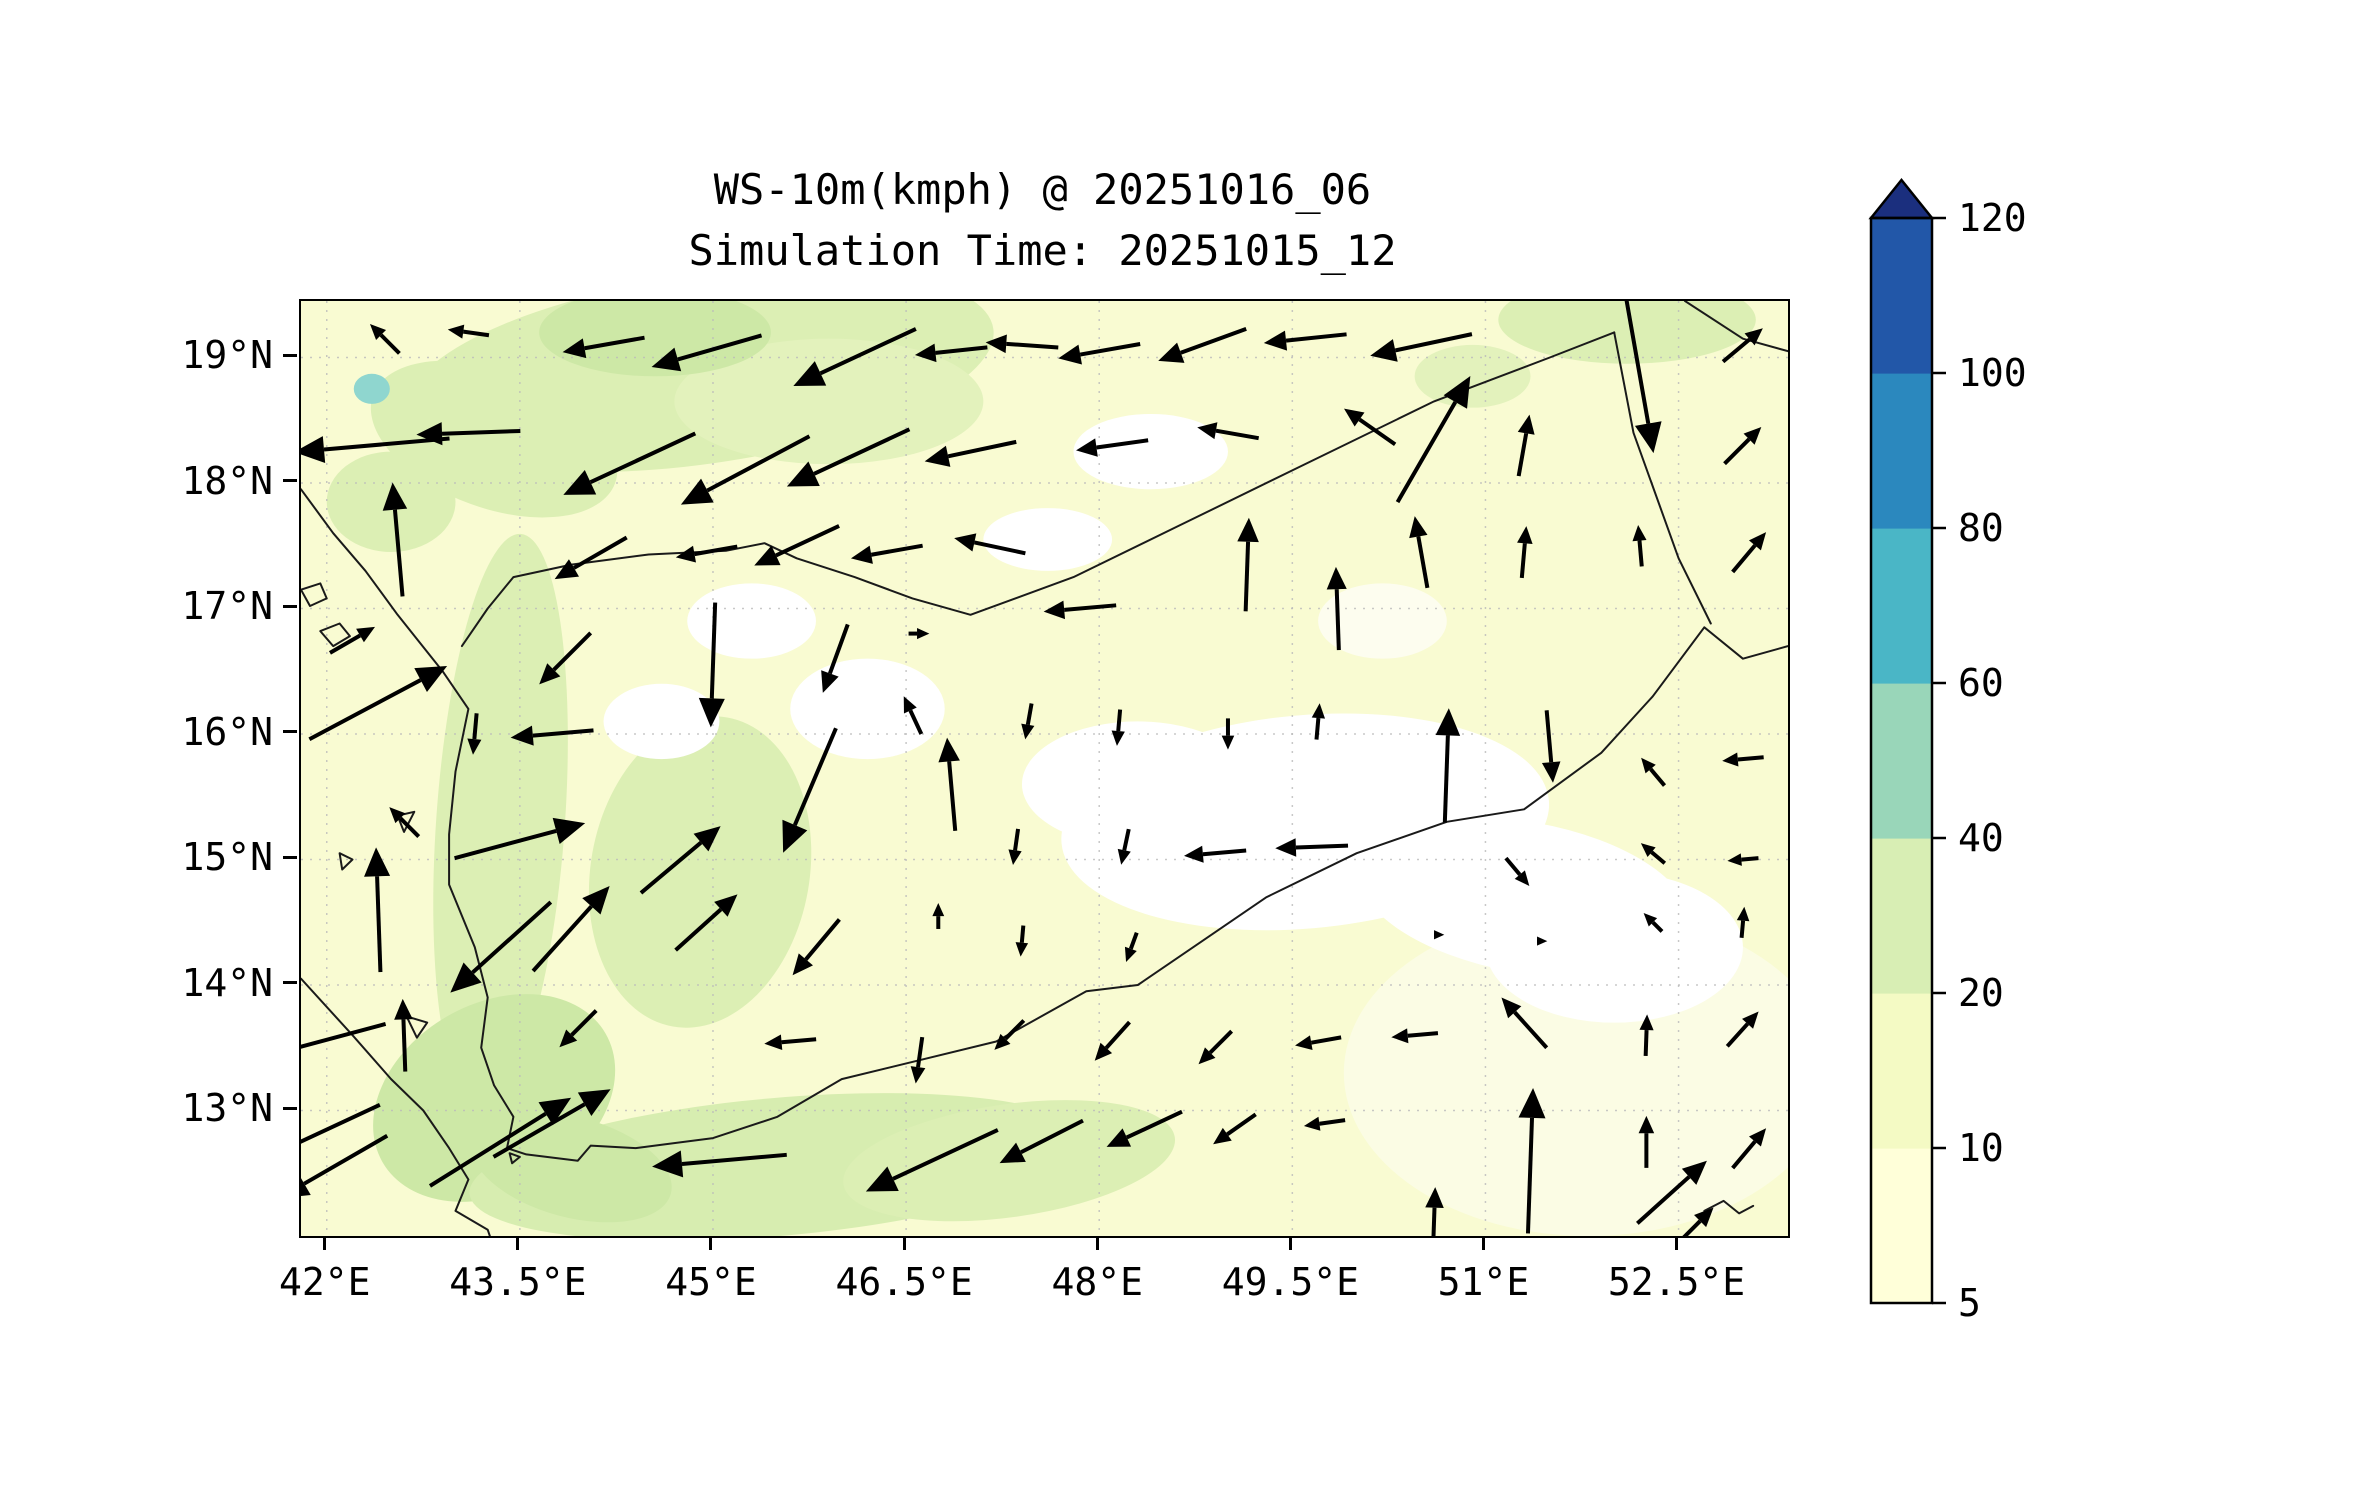 This screenshot has width=2371, height=1500. Describe the element at coordinates (1981, 993) in the screenshot. I see `colorbar-tick-label: 20` at that location.